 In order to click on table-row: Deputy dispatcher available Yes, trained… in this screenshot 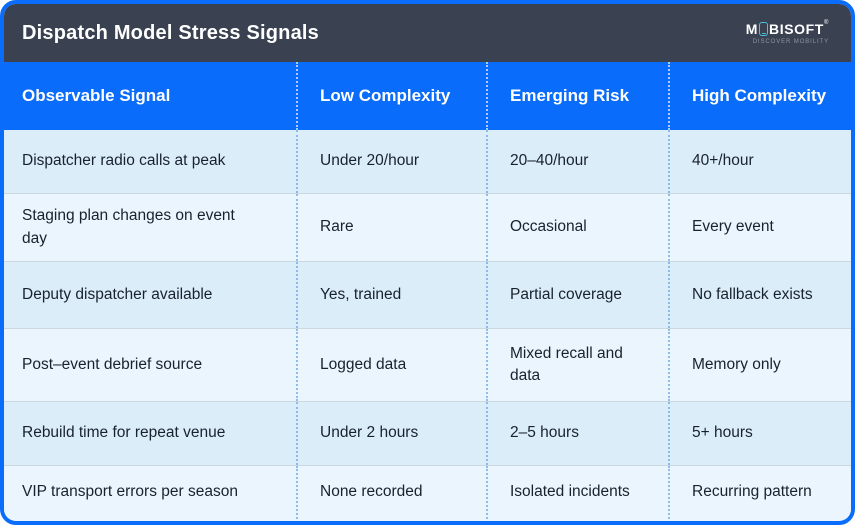, I will do `click(427, 294)`.